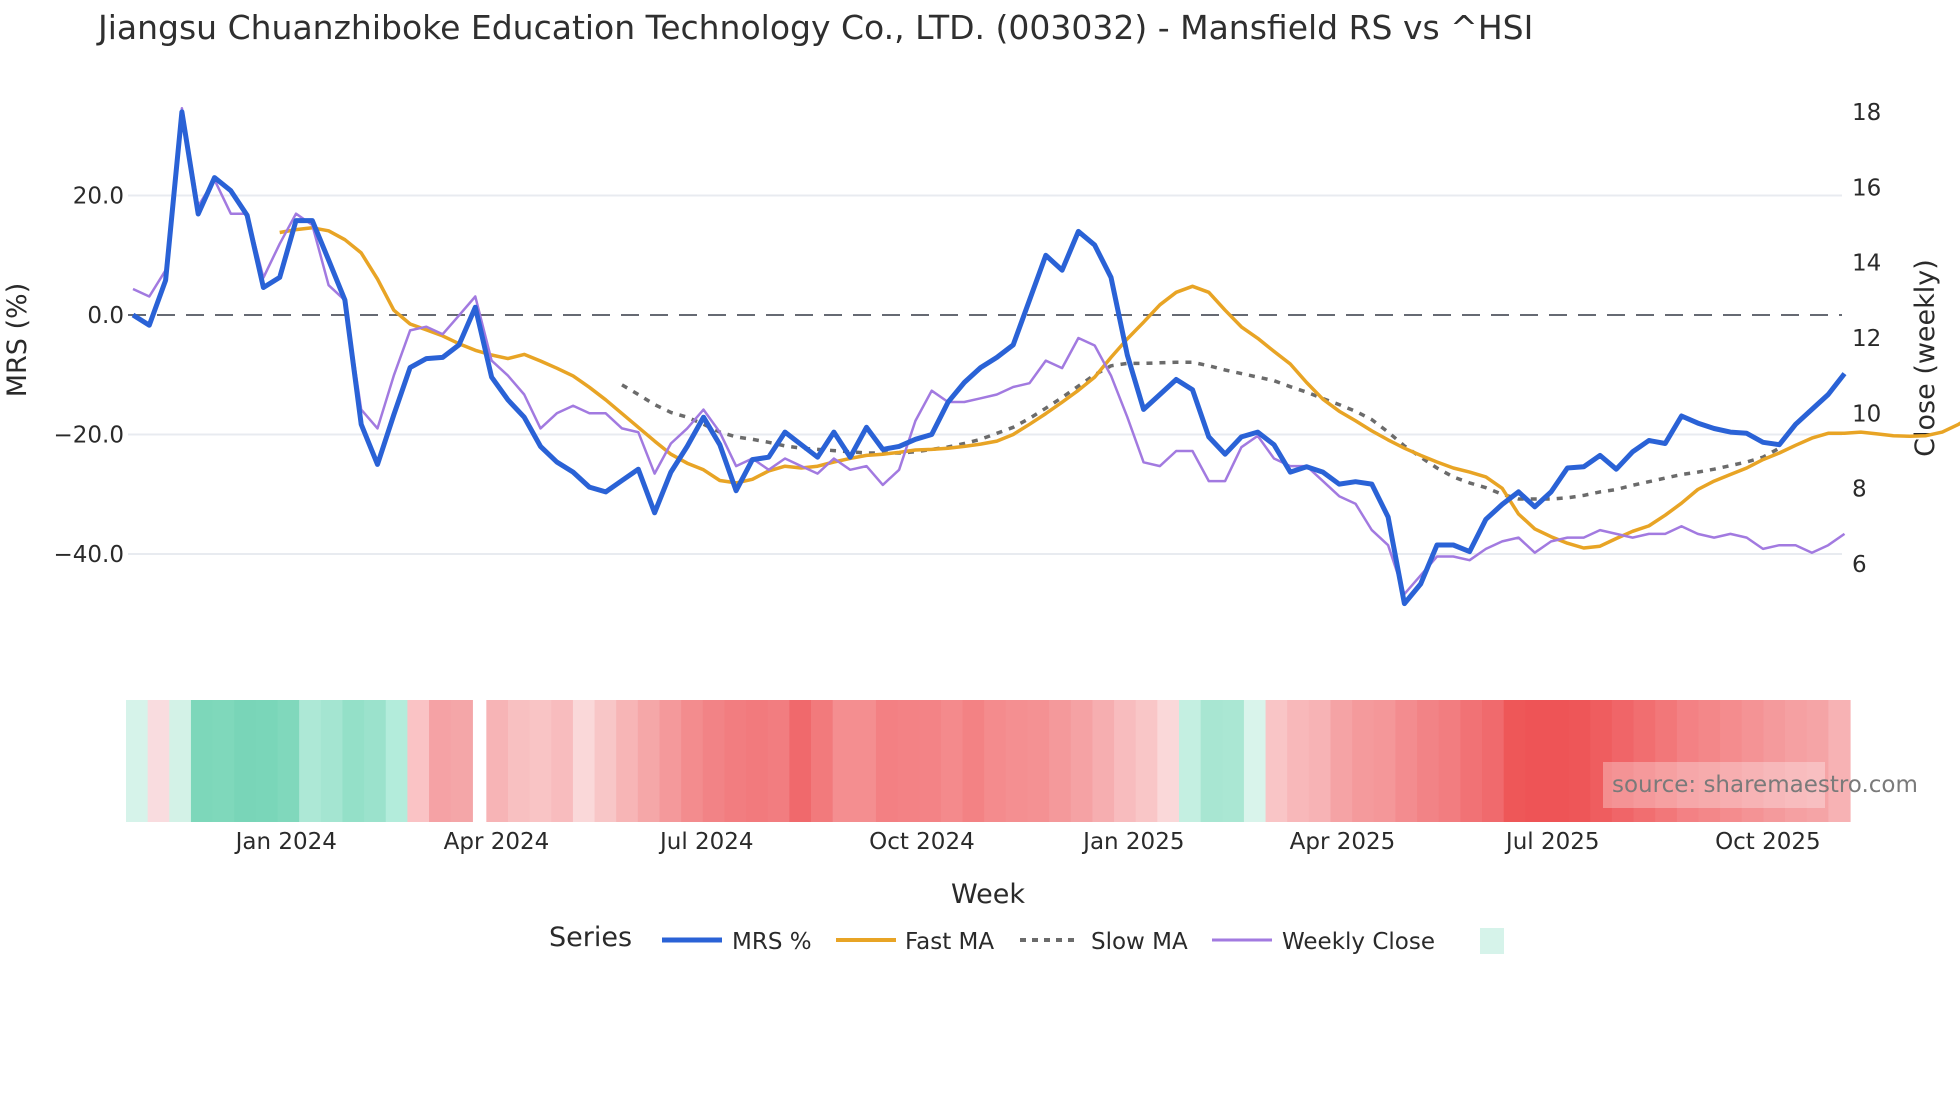  I want to click on x-tick-label: Oct 2024, so click(922, 842).